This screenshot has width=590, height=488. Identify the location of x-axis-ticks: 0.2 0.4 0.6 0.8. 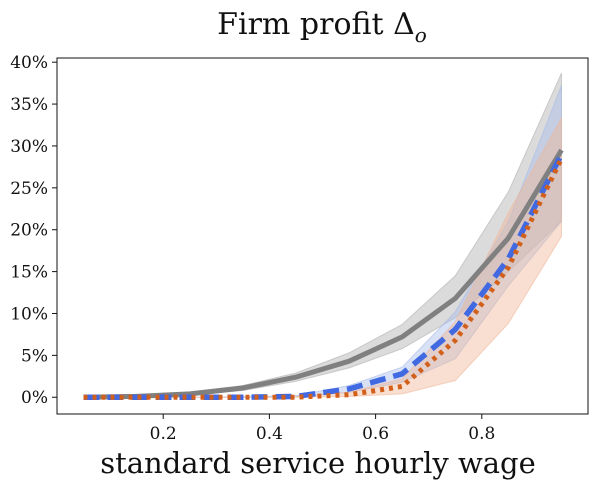
(322, 429).